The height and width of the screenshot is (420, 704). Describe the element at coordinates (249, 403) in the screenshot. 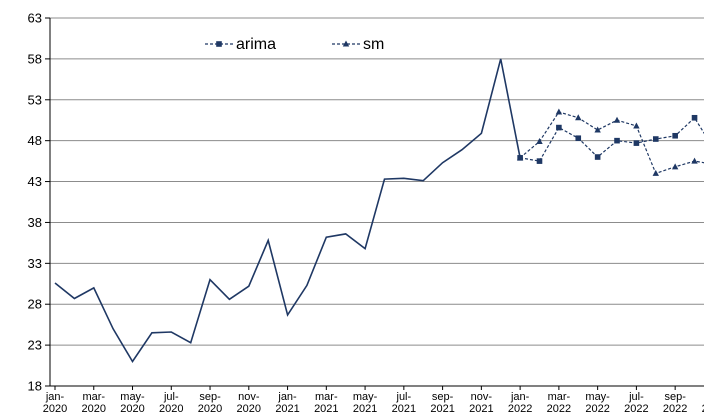

I see `x-tick-label: nov-2020` at that location.